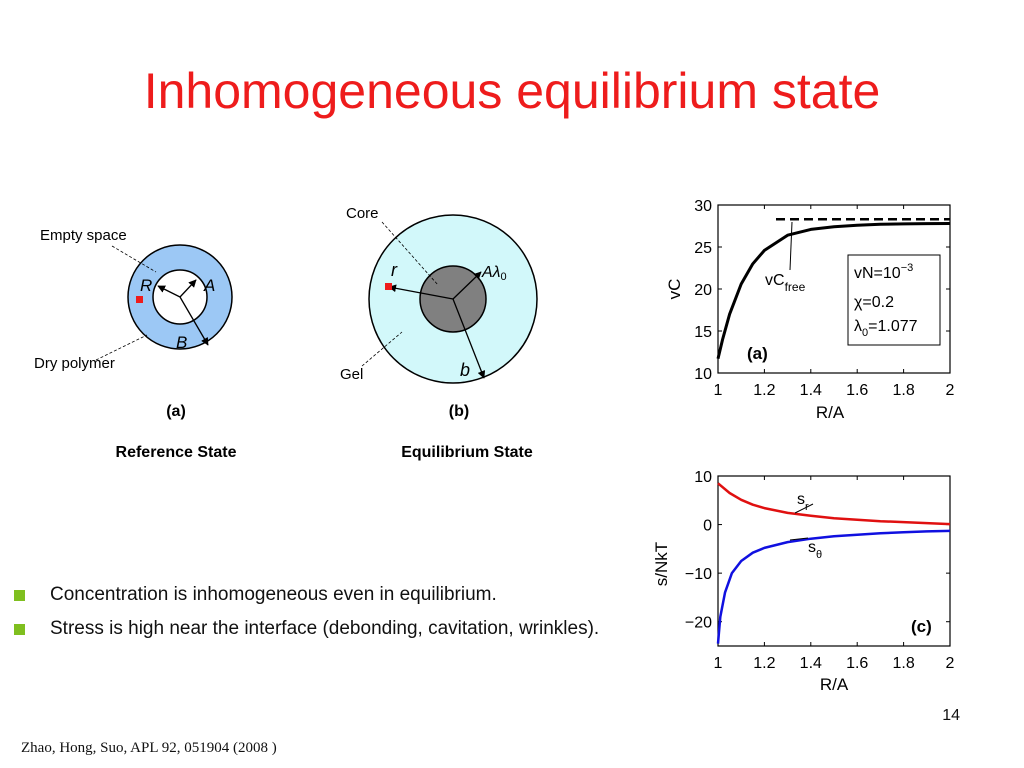 The image size is (1024, 768). What do you see at coordinates (121, 347) in the screenshot?
I see `dry-polymer-leader` at bounding box center [121, 347].